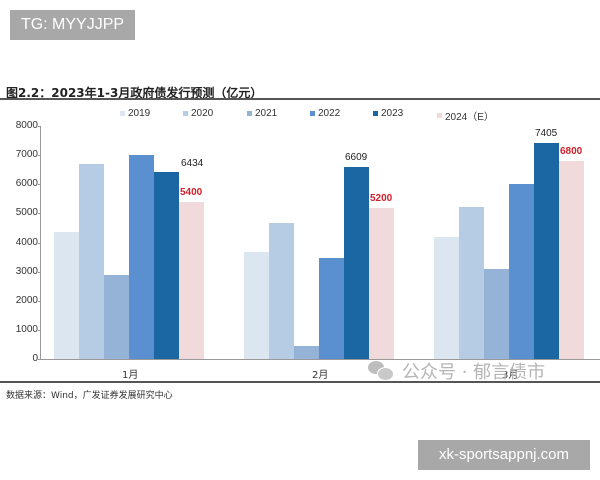 The width and height of the screenshot is (600, 480). I want to click on y-tick-label: 7000, so click(26, 155).